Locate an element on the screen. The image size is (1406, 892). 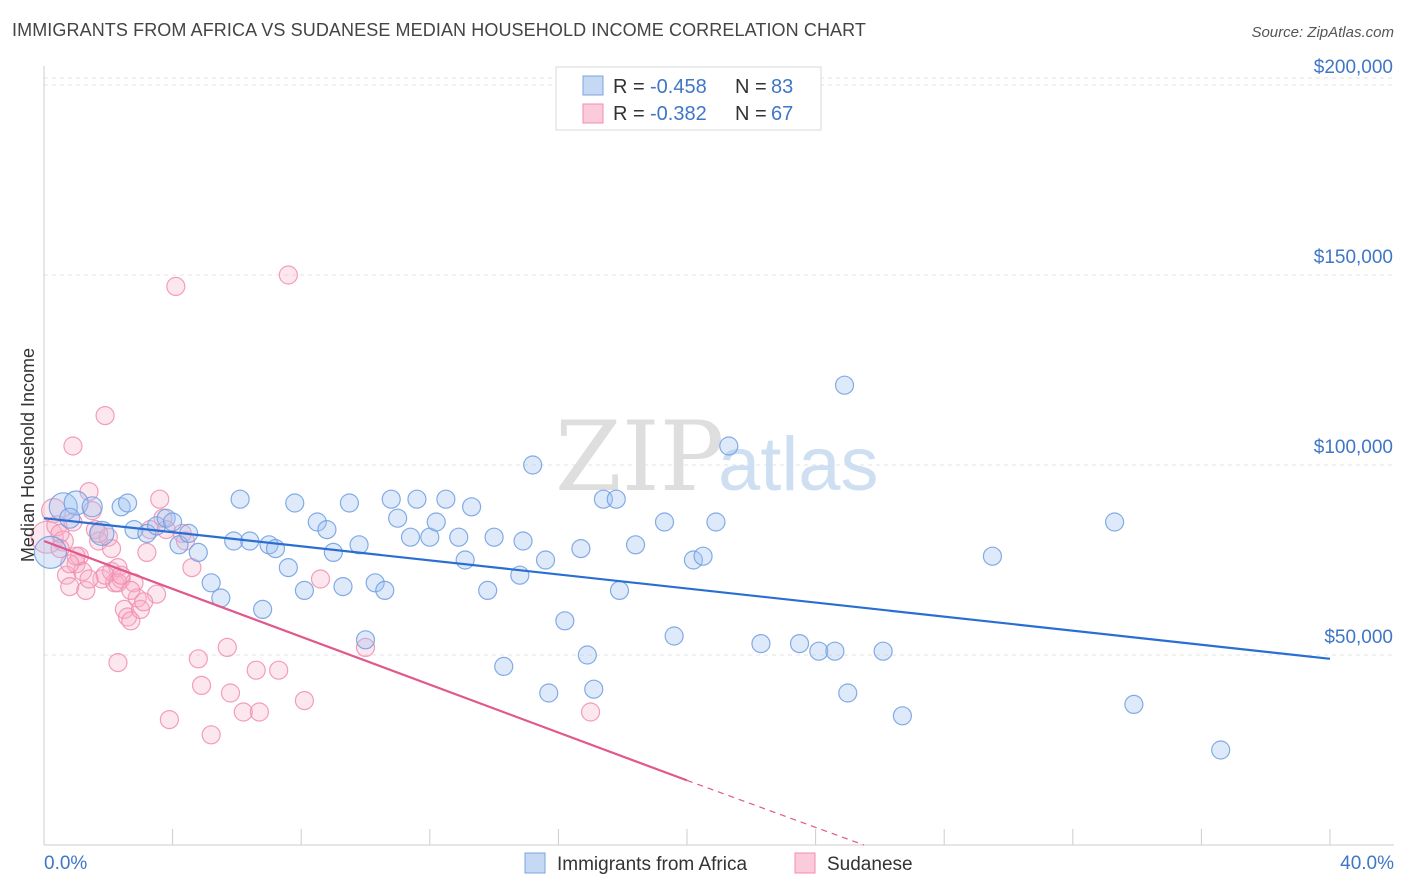
stats-legend: R = -0.458 N = 83 R = -0.382 N = 67 is located at coordinates (688, 98).